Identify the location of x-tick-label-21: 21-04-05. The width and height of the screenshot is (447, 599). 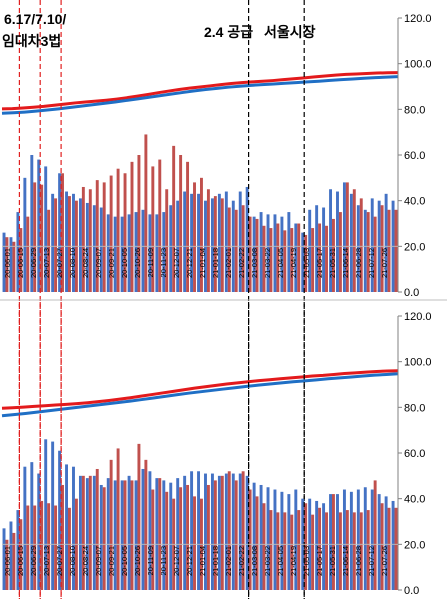
(280, 561).